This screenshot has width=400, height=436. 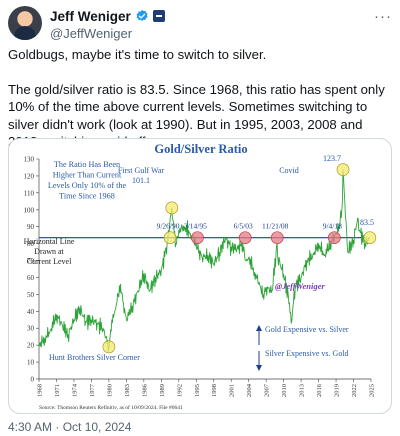 What do you see at coordinates (168, 226) in the screenshot?
I see `event-marker-label: 9/26/90` at bounding box center [168, 226].